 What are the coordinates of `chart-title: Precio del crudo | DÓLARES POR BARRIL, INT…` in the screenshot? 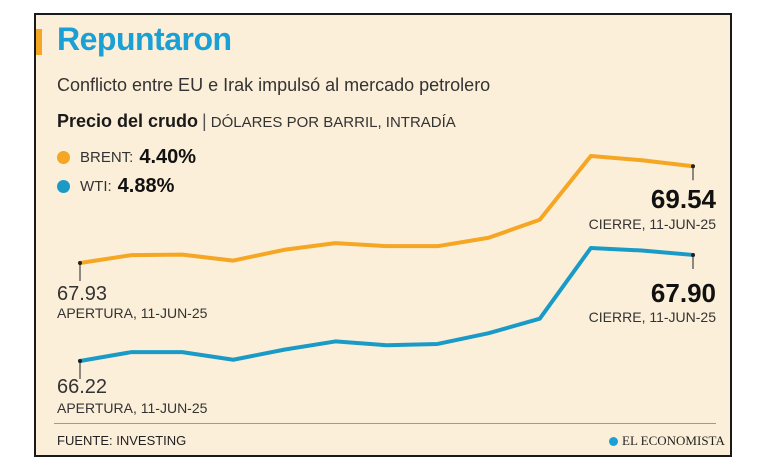 It's located at (256, 121).